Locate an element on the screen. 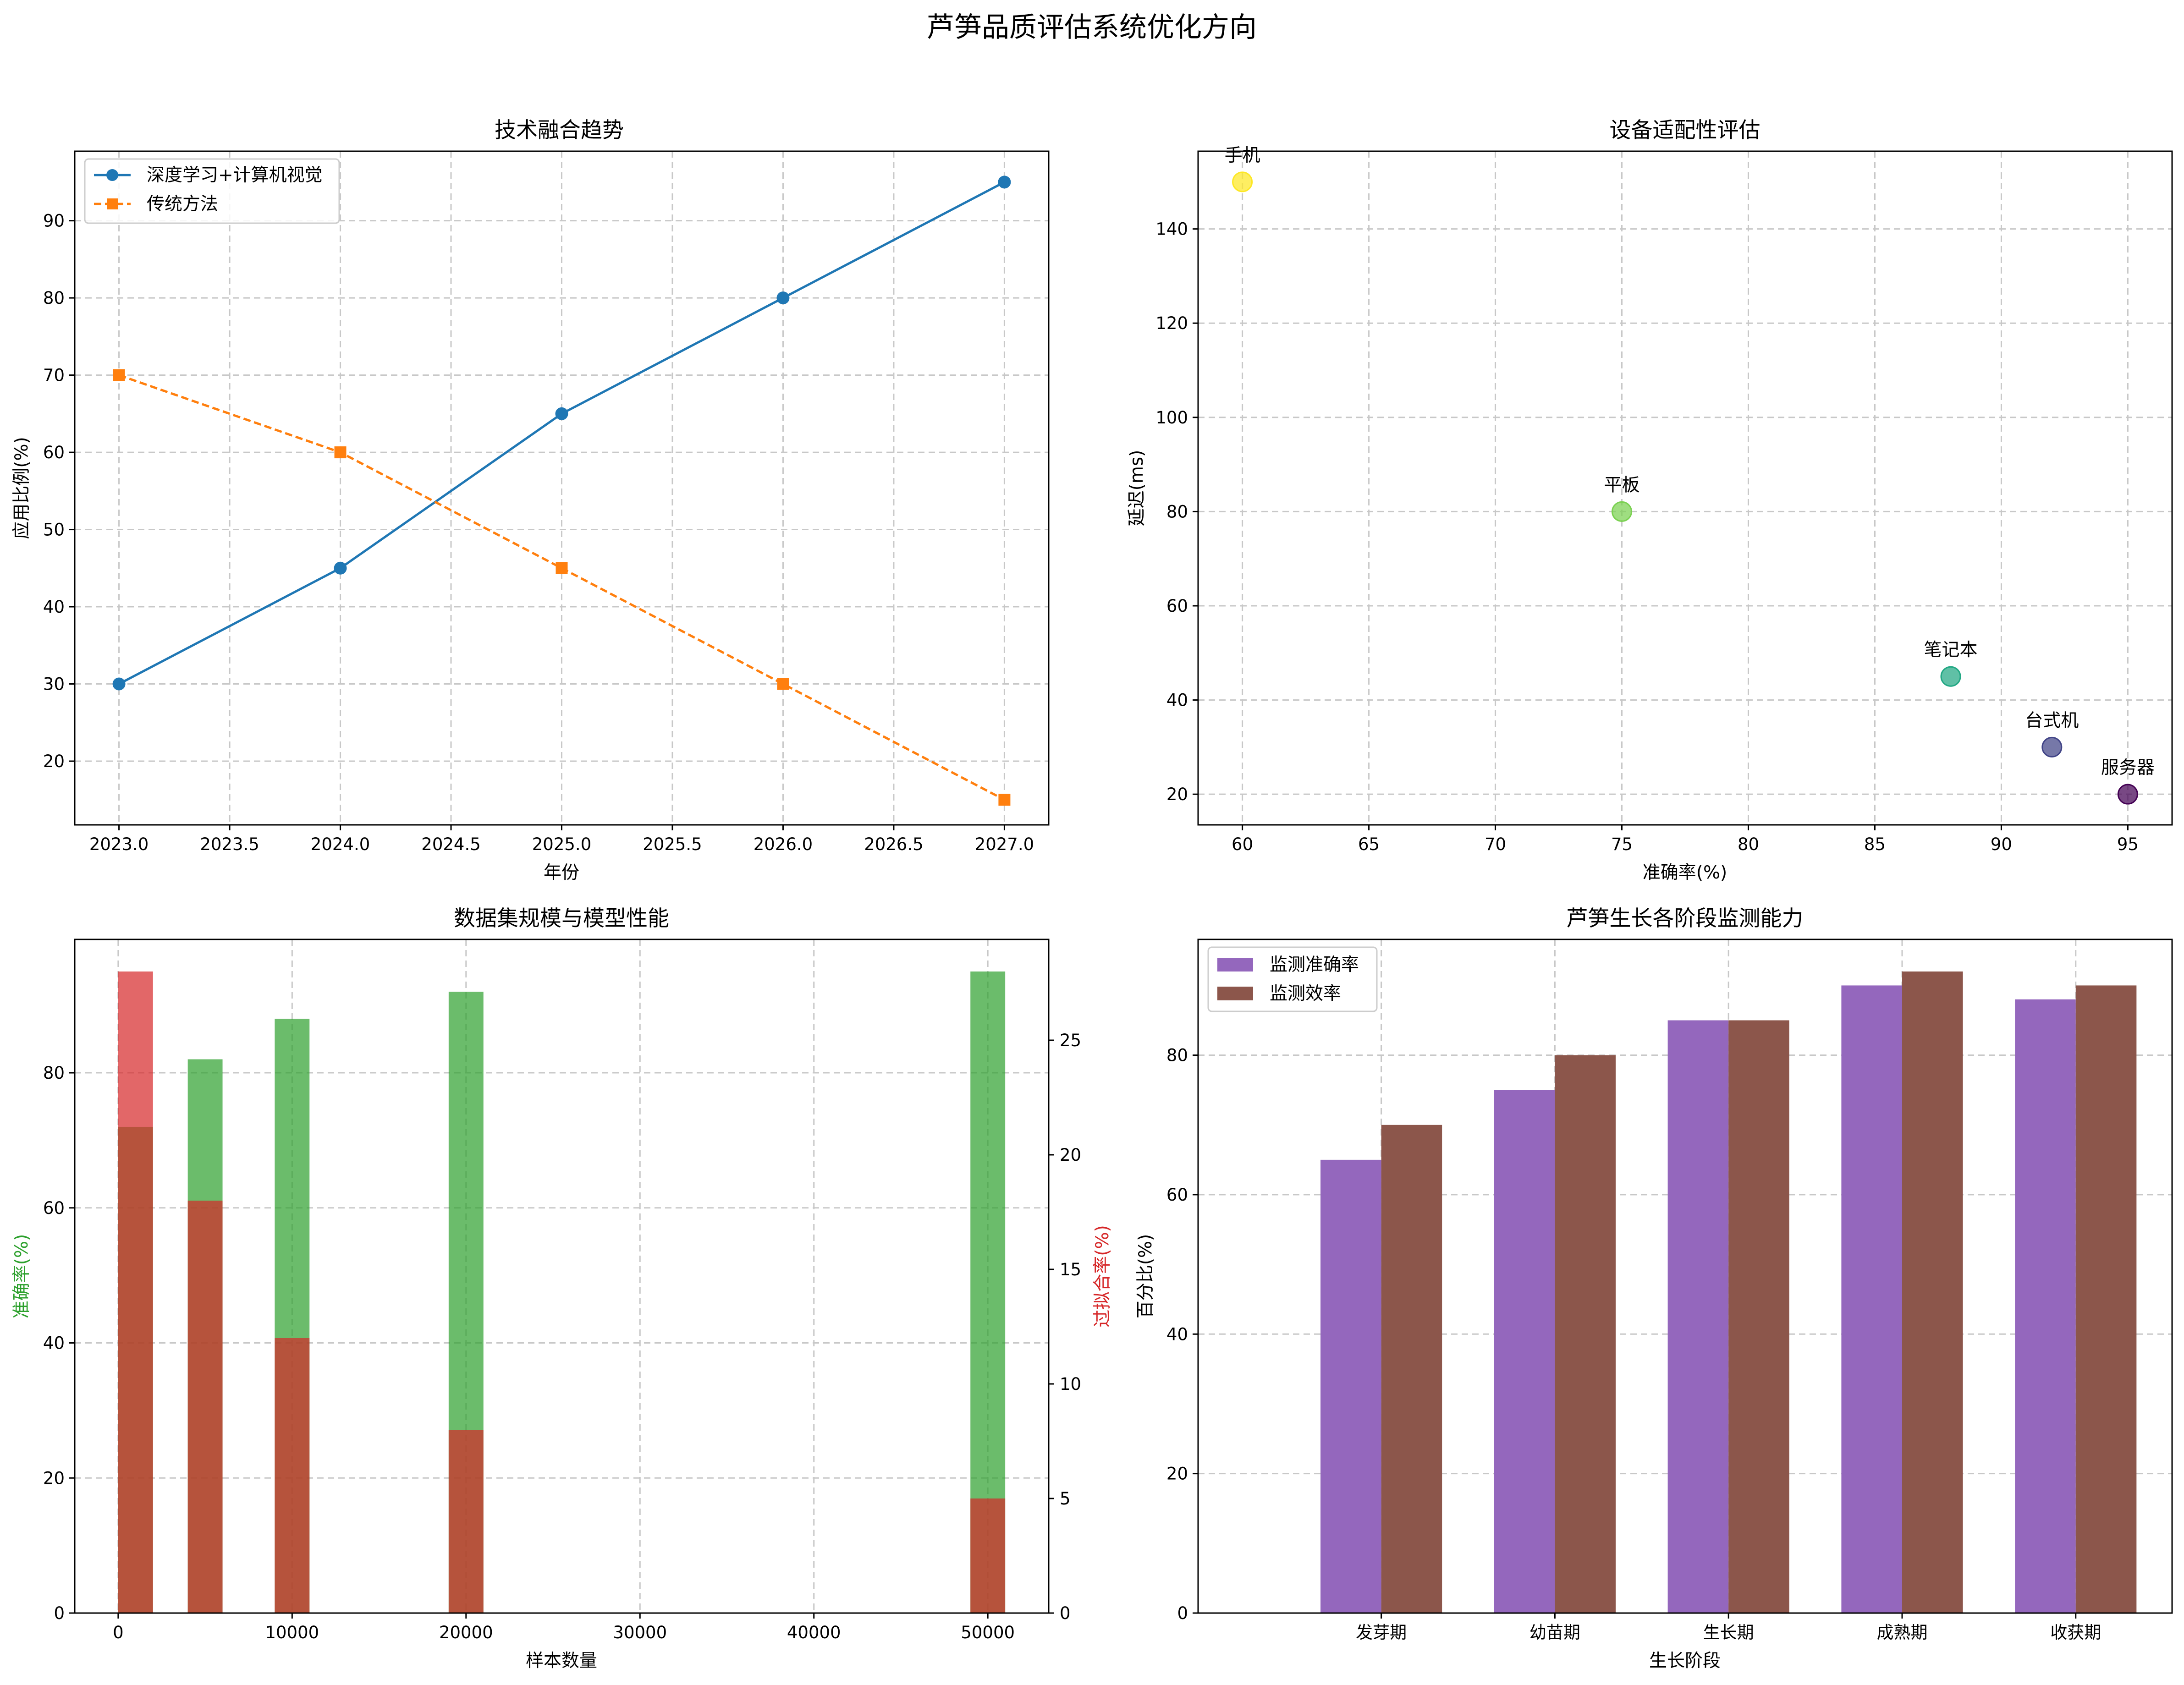 Image resolution: width=2184 pixels, height=1685 pixels. dataset-chart-x-tick-label: 40000 is located at coordinates (814, 1632).